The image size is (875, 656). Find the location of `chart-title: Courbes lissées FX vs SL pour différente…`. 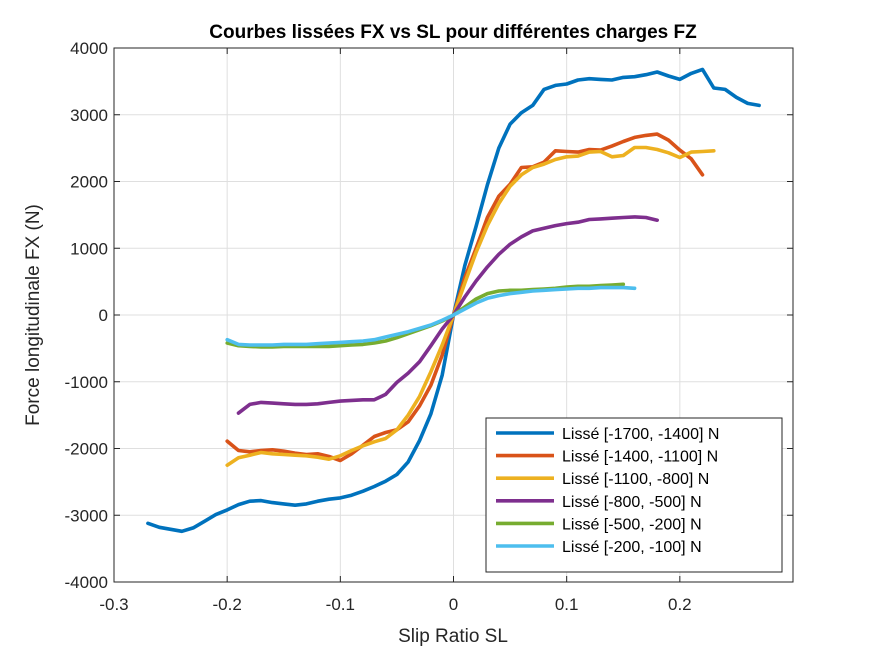

chart-title: Courbes lissées FX vs SL pour différente… is located at coordinates (453, 32).